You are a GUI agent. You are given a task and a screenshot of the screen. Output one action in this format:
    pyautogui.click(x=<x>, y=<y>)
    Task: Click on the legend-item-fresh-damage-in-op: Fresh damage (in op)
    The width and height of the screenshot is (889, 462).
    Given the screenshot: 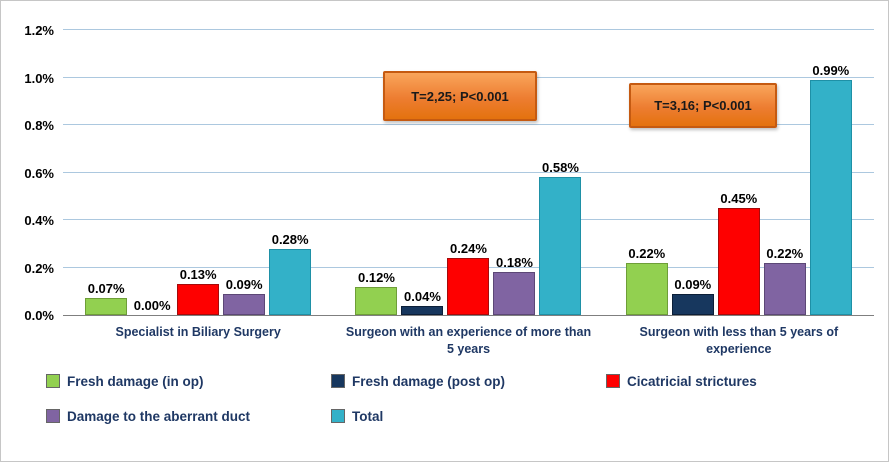 What is the action you would take?
    pyautogui.click(x=188, y=381)
    